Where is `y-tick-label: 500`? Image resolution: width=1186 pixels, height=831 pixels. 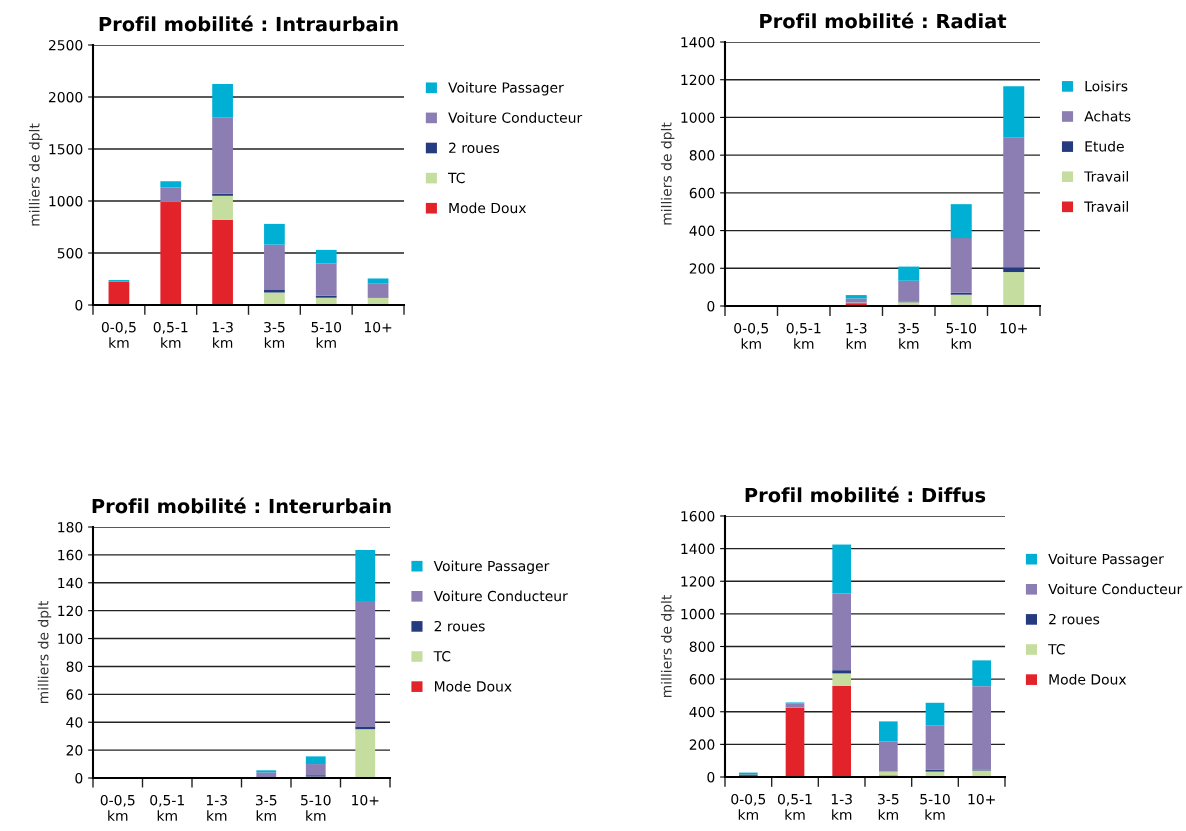 y-tick-label: 500 is located at coordinates (70, 253).